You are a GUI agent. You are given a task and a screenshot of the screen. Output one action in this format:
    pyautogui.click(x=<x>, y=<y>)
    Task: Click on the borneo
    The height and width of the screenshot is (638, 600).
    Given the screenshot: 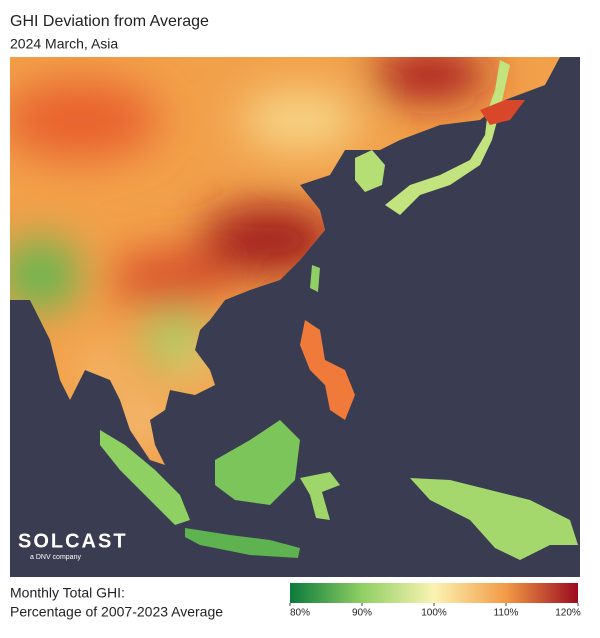 What is the action you would take?
    pyautogui.click(x=257, y=462)
    